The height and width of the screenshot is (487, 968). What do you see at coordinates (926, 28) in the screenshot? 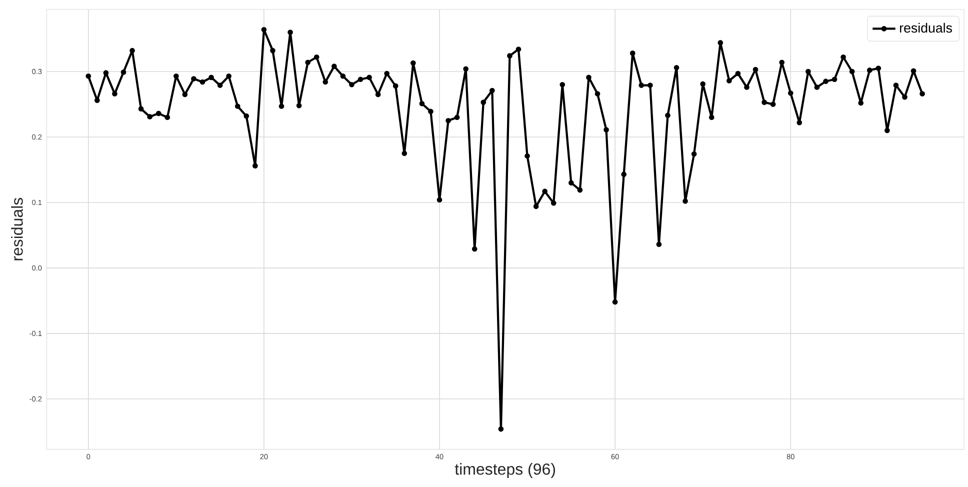
I see `legend-label: residuals` at bounding box center [926, 28].